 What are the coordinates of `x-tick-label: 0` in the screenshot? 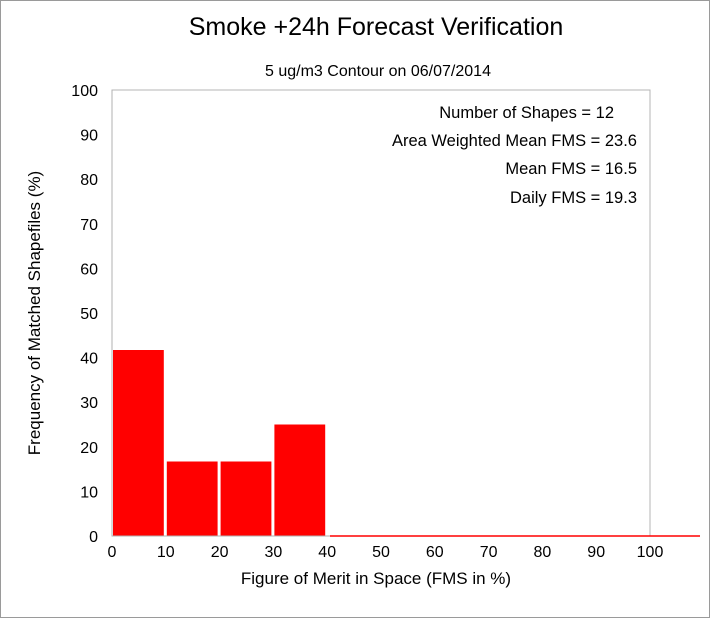 It's located at (112, 552).